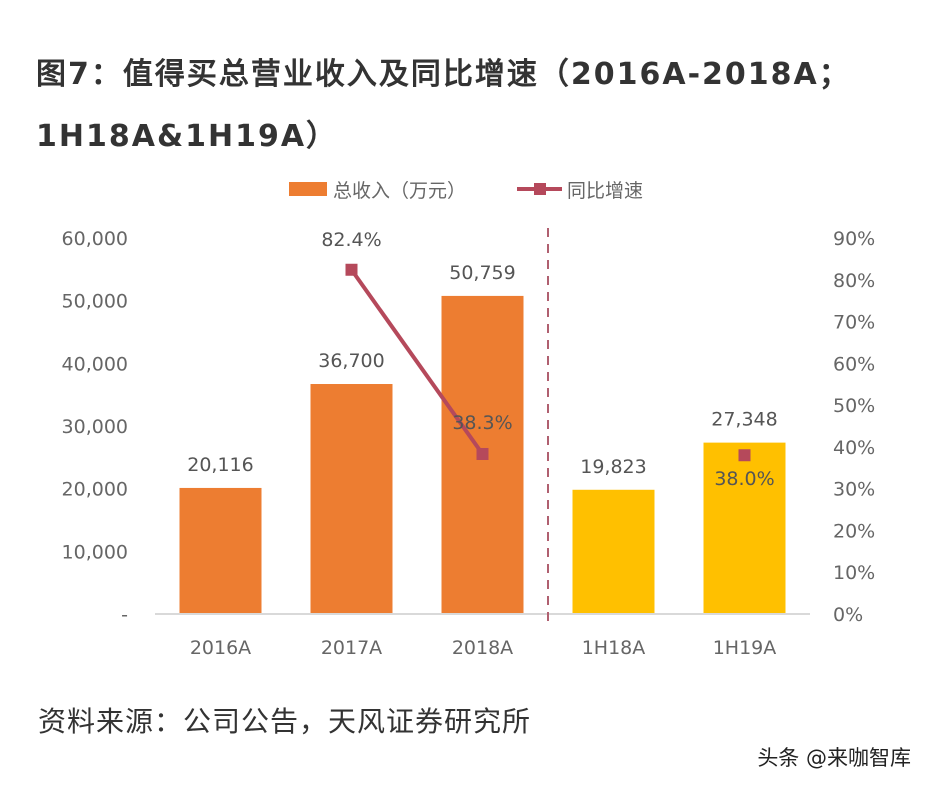 The height and width of the screenshot is (790, 933). I want to click on right-axis-tick: 0%, so click(848, 615).